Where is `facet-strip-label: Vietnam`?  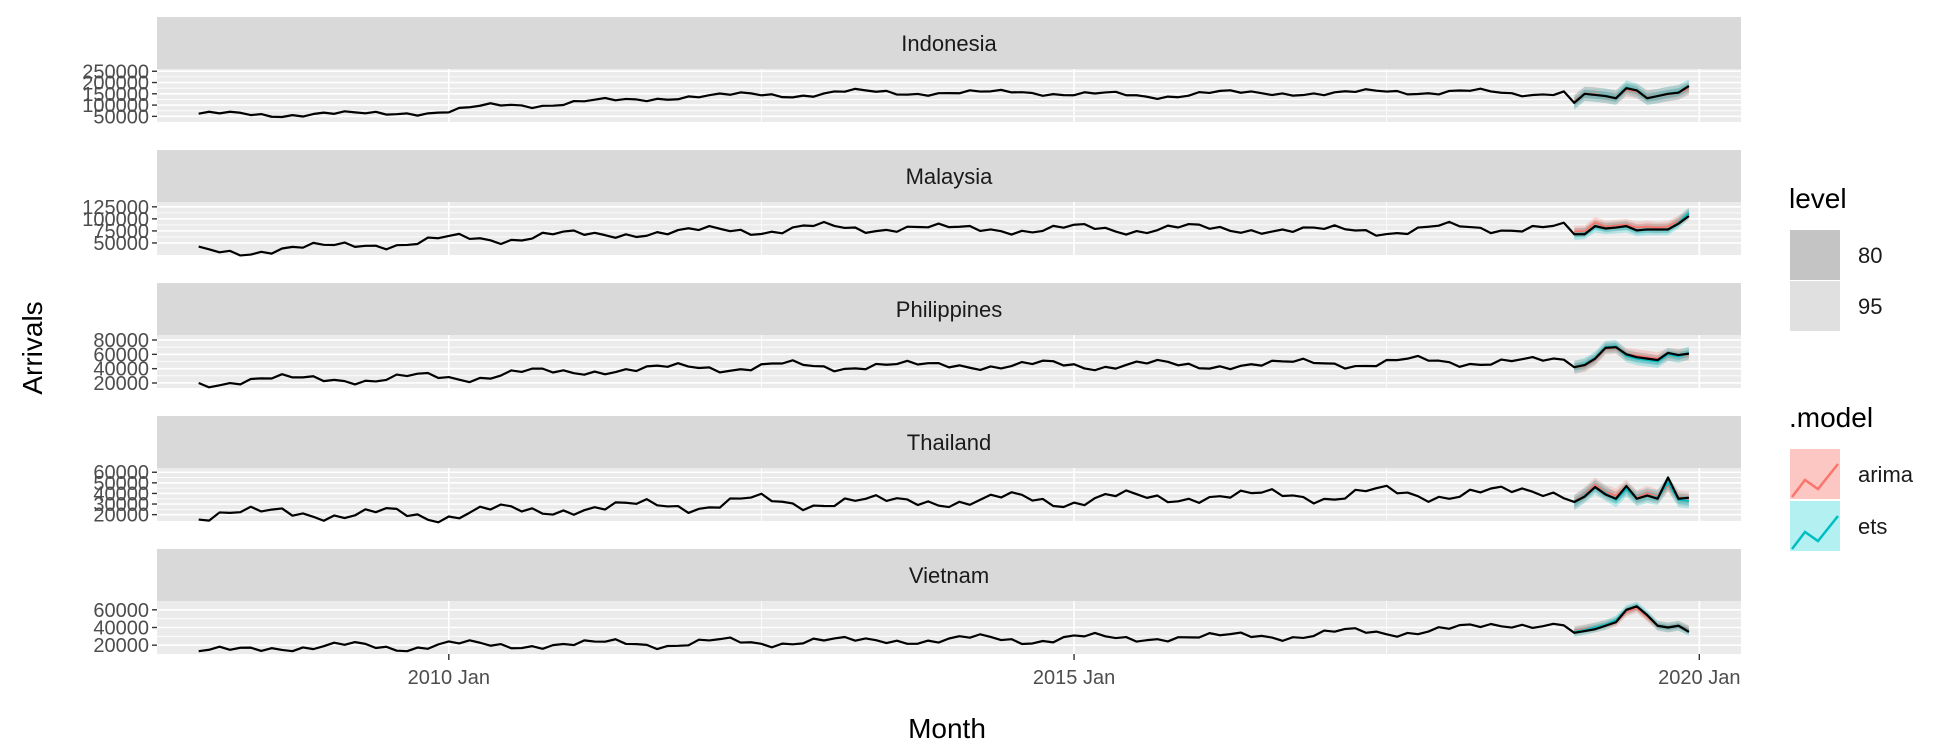
facet-strip-label: Vietnam is located at coordinates (949, 575).